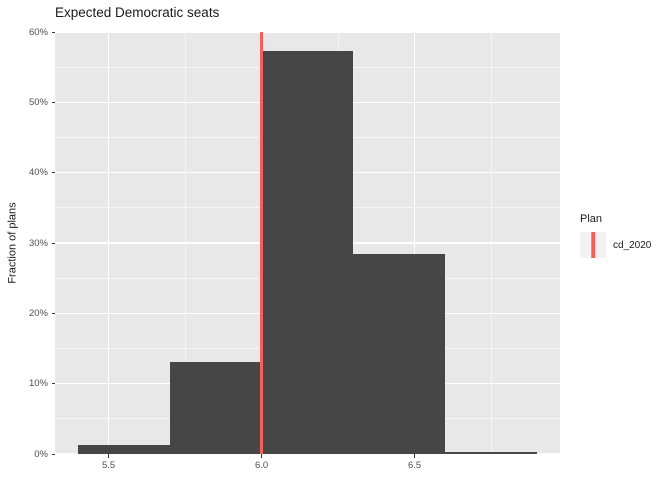 This screenshot has width=672, height=480. I want to click on y-tick-label: 0%, so click(41, 454).